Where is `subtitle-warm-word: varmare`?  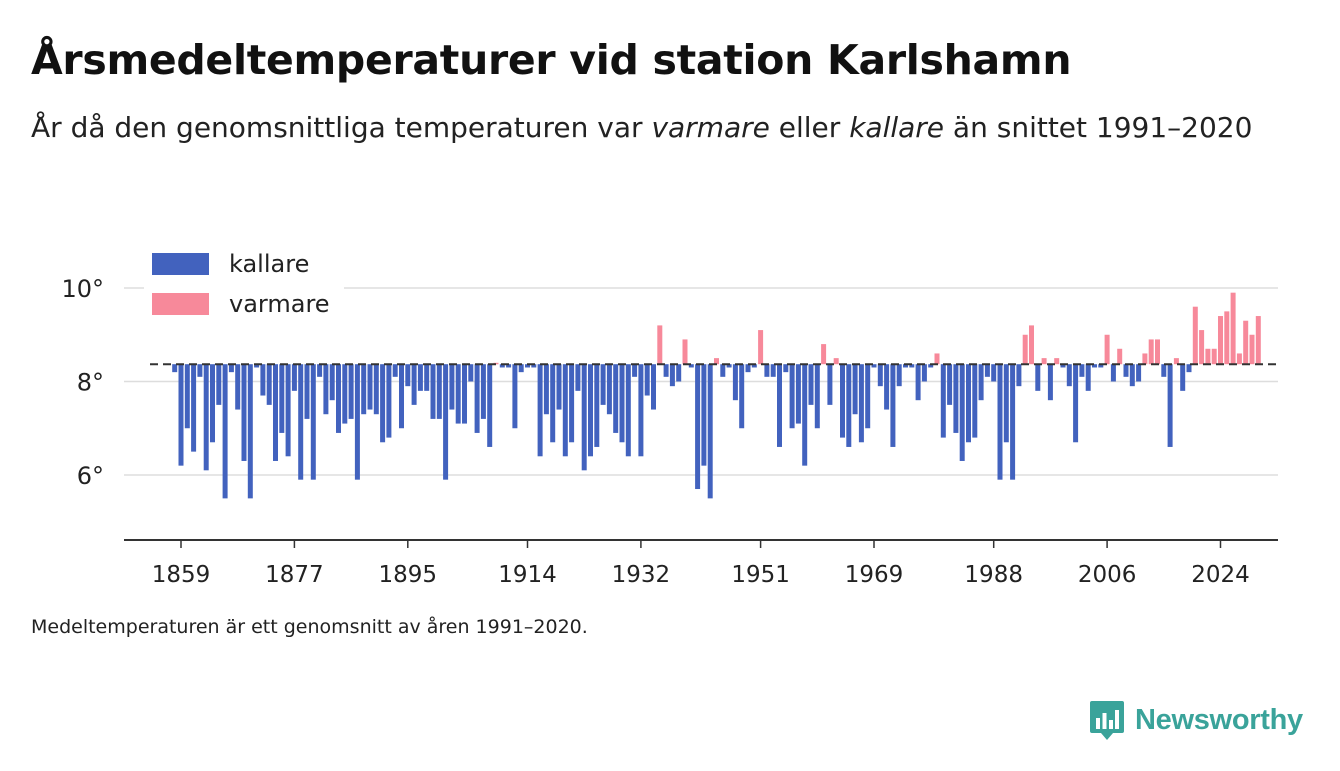 subtitle-warm-word: varmare is located at coordinates (710, 127).